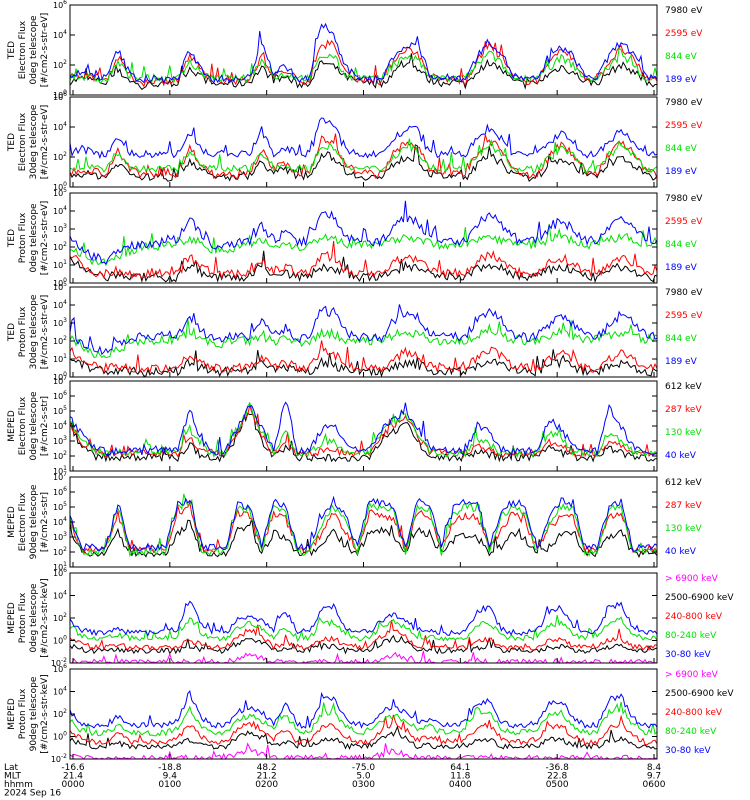  What do you see at coordinates (34, 426) in the screenshot?
I see `y-axis-label-line: 0deg telescope` at bounding box center [34, 426].